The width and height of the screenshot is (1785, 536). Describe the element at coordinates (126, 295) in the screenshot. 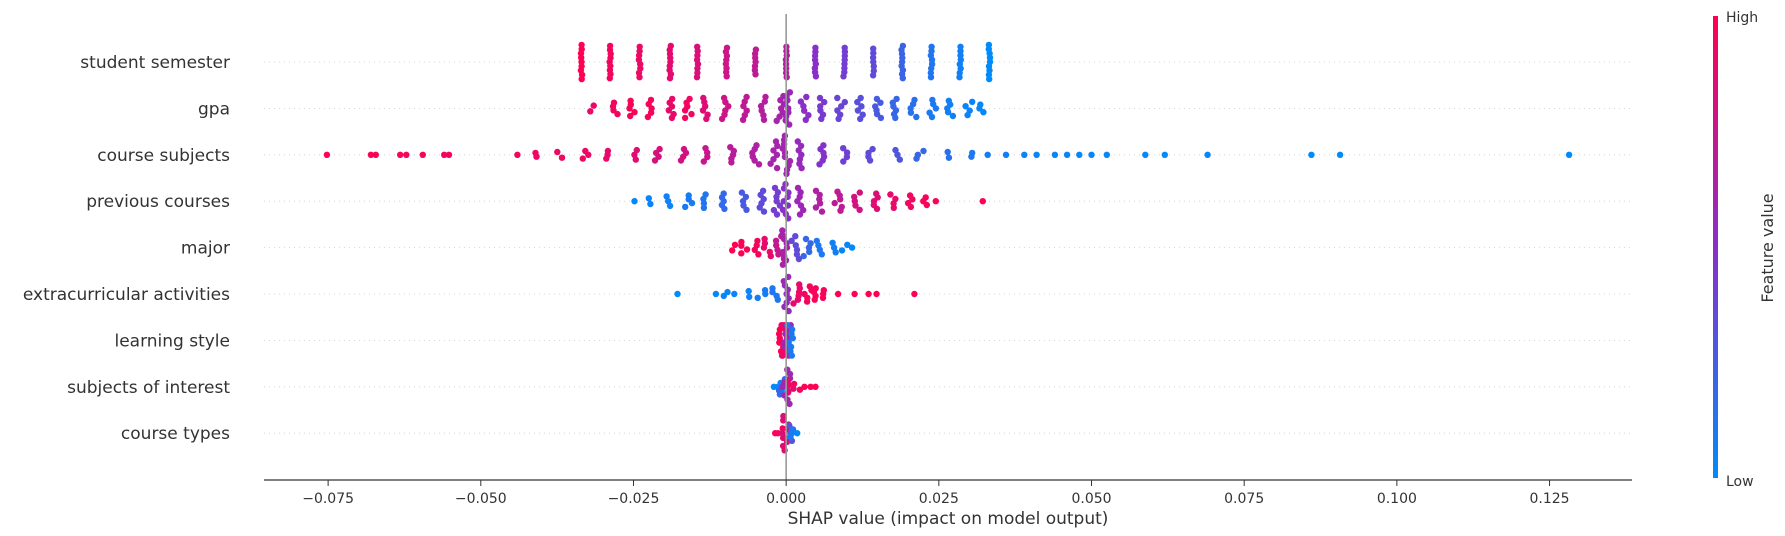

I see `feature-label: extracurricular activities` at that location.